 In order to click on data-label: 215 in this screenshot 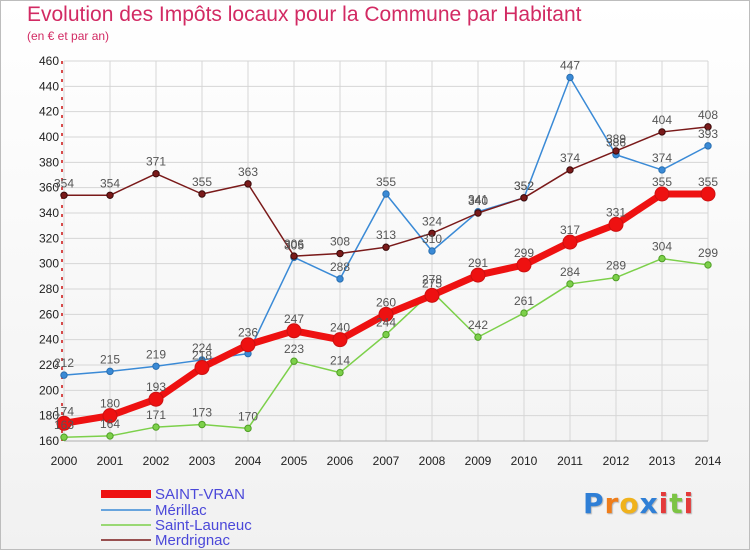, I will do `click(110, 359)`.